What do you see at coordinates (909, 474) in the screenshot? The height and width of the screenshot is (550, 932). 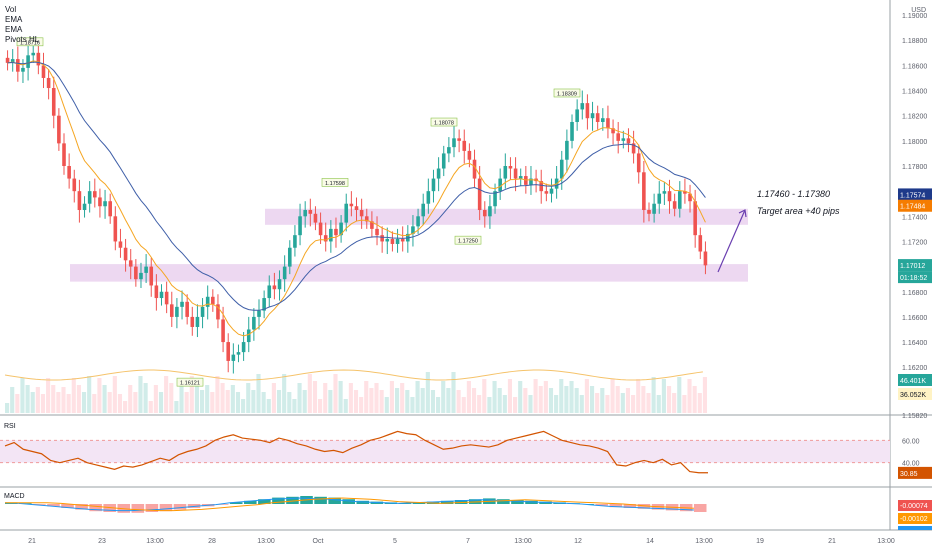 I see `rsi-value-text: 30.85` at bounding box center [909, 474].